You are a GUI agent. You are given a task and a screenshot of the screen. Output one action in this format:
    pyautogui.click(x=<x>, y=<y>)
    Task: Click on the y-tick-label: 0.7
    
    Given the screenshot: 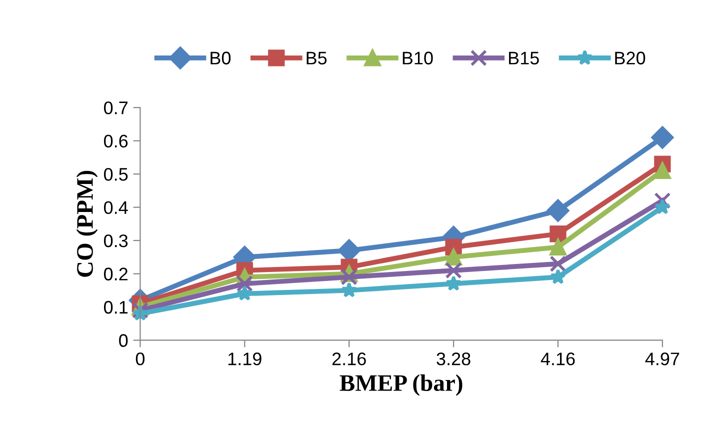 What is the action you would take?
    pyautogui.click(x=116, y=107)
    